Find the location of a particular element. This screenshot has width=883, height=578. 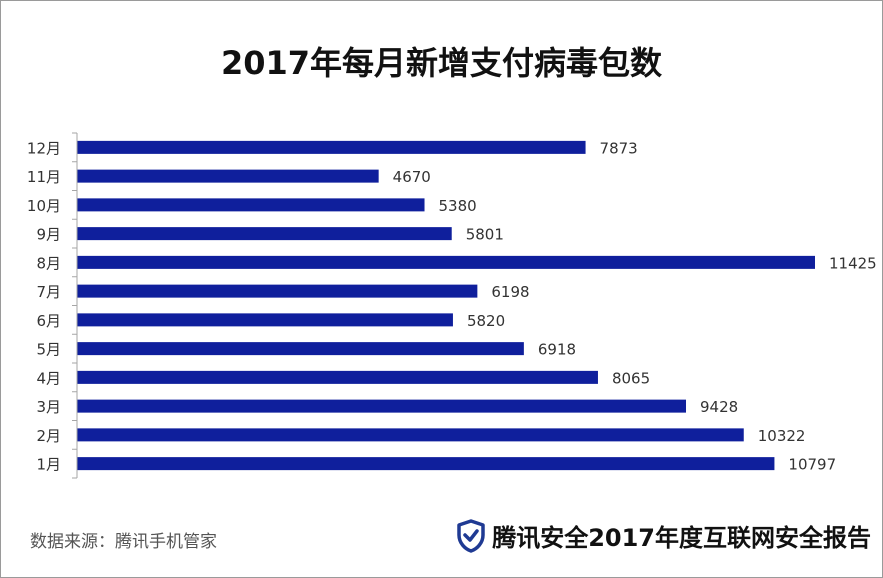

value-label: 6918 is located at coordinates (557, 350).